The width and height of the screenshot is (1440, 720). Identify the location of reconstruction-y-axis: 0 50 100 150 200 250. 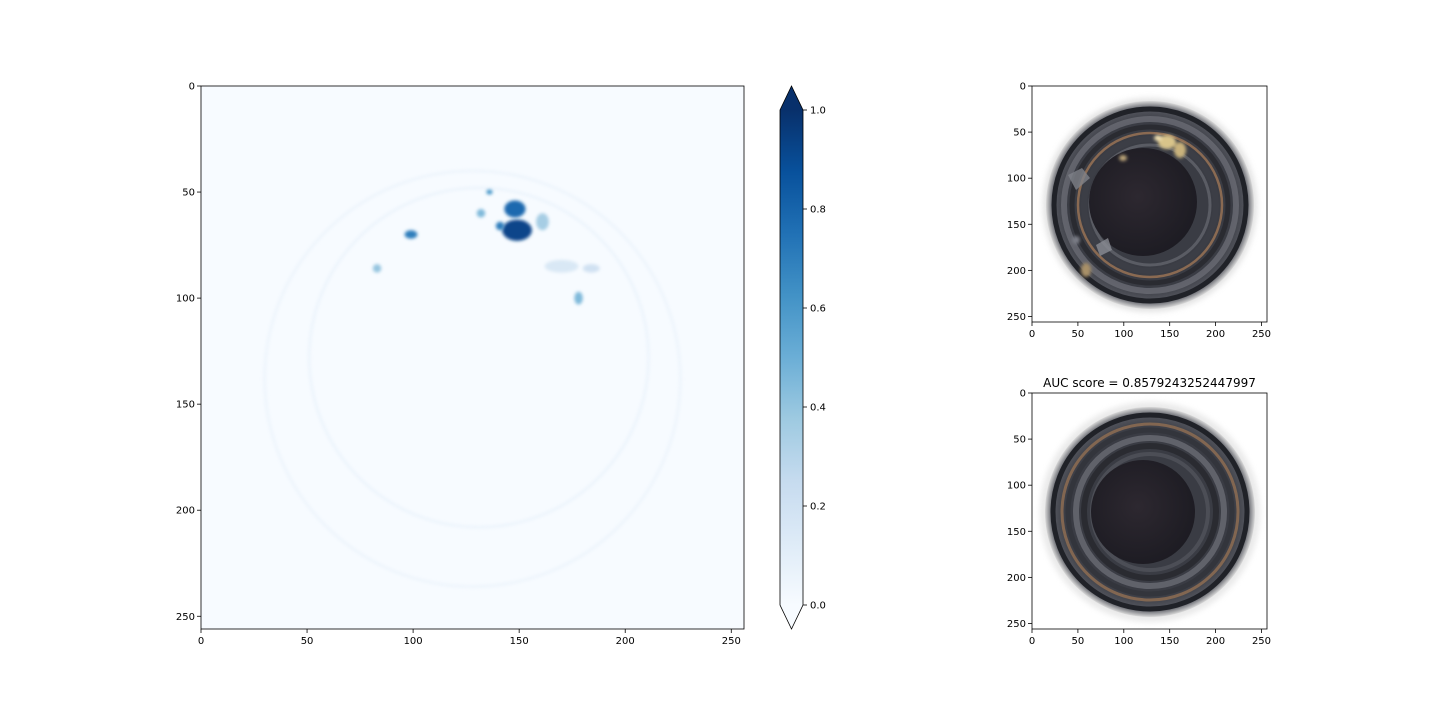
(1019, 509).